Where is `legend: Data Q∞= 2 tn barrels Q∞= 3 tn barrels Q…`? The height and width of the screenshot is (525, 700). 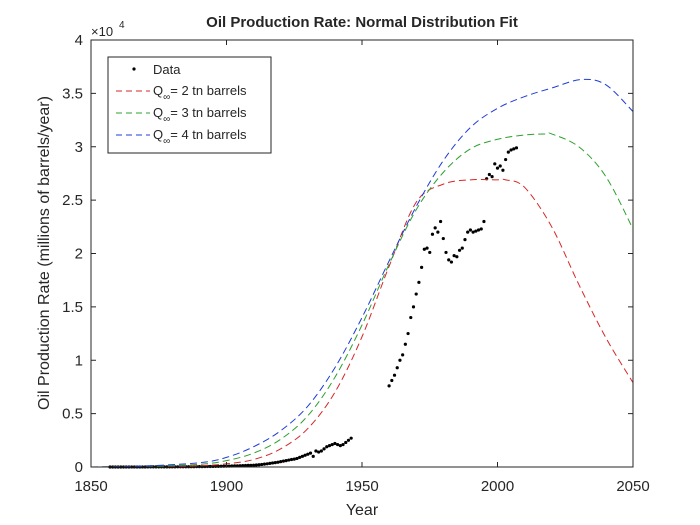
legend: Data Q∞= 2 tn barrels Q∞= 3 tn barrels Q… is located at coordinates (189, 105).